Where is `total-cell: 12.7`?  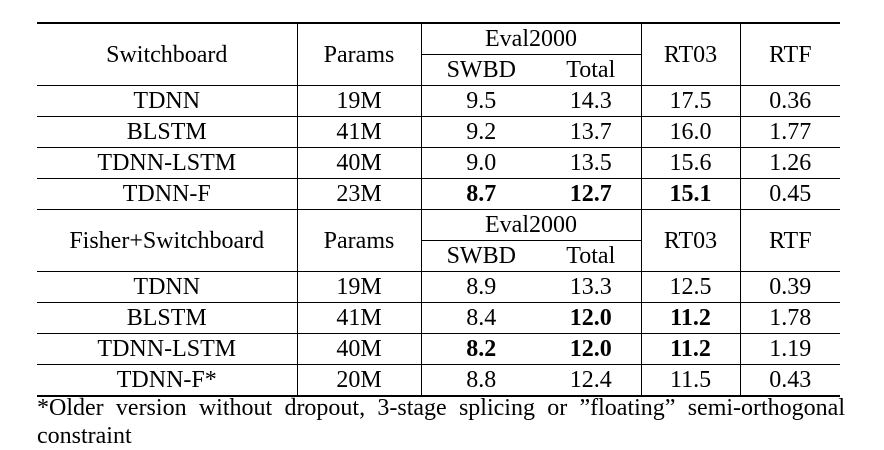
total-cell: 12.7 is located at coordinates (591, 194).